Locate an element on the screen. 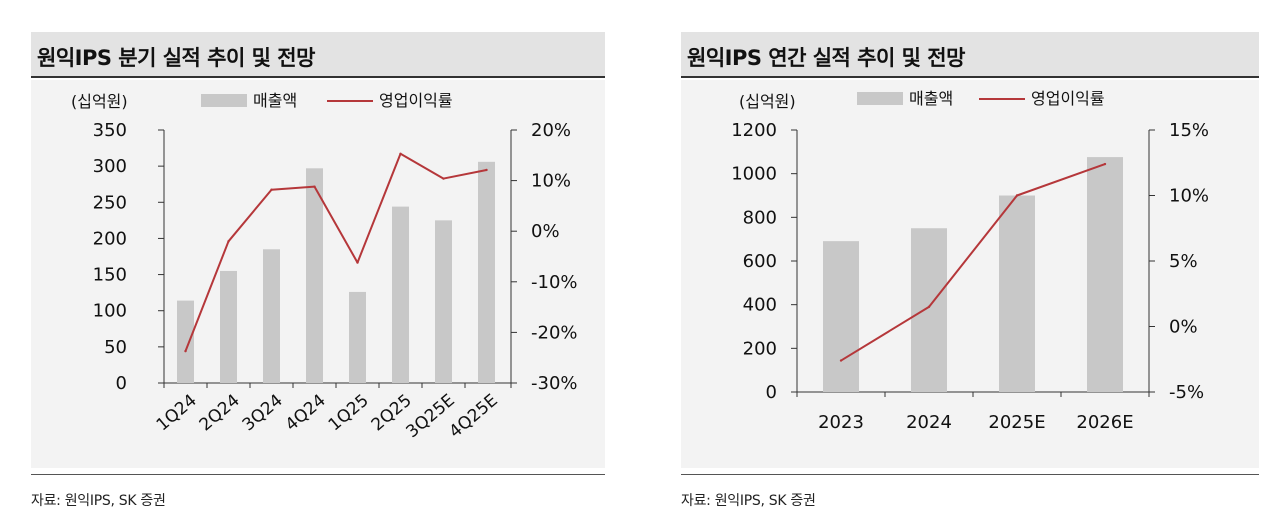  x-axis-tick-label: 3Q25E is located at coordinates (431, 417).